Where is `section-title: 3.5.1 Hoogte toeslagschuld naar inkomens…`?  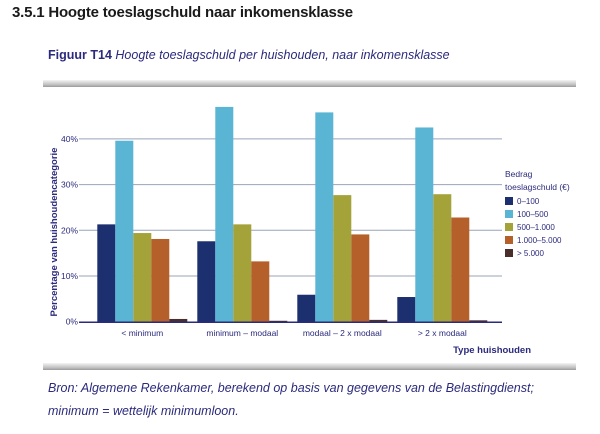
section-title: 3.5.1 Hoogte toeslagschuld naar inkomens… is located at coordinates (182, 12).